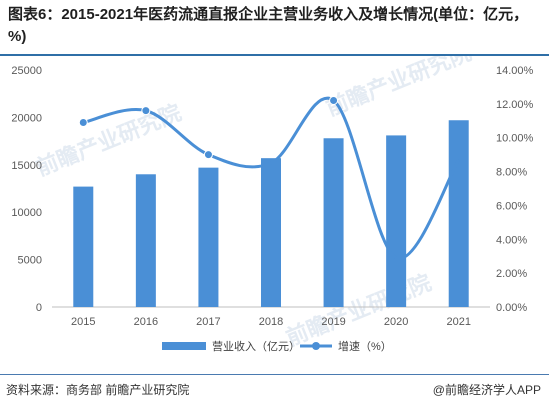  What do you see at coordinates (256, 346) in the screenshot?
I see `legend-bar-label: 营业收入（亿元）` at bounding box center [256, 346].